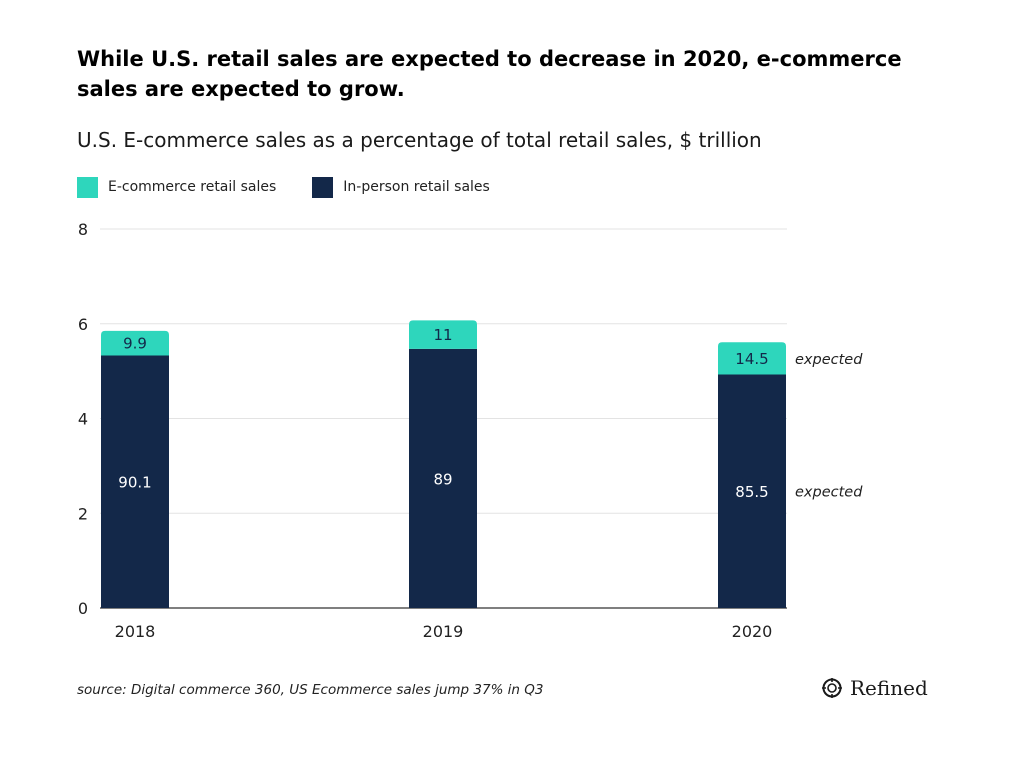 This screenshot has height=768, width=1024. I want to click on y-tick-label-0: 0, so click(83, 608).